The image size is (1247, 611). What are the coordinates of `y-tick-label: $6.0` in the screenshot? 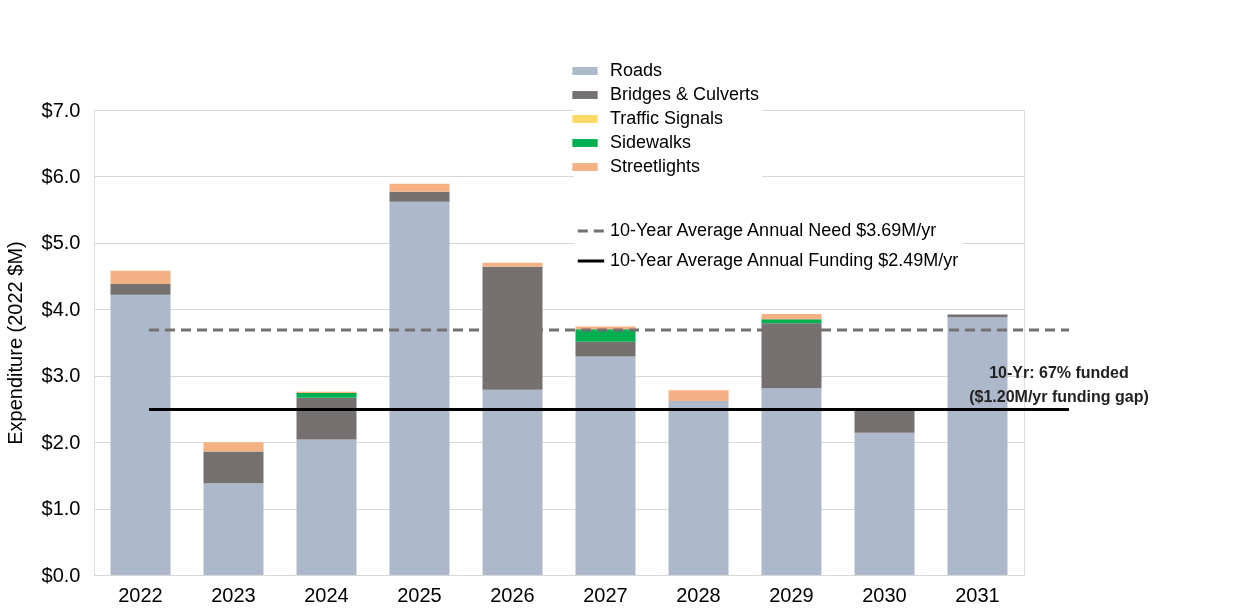 It's located at (61, 175).